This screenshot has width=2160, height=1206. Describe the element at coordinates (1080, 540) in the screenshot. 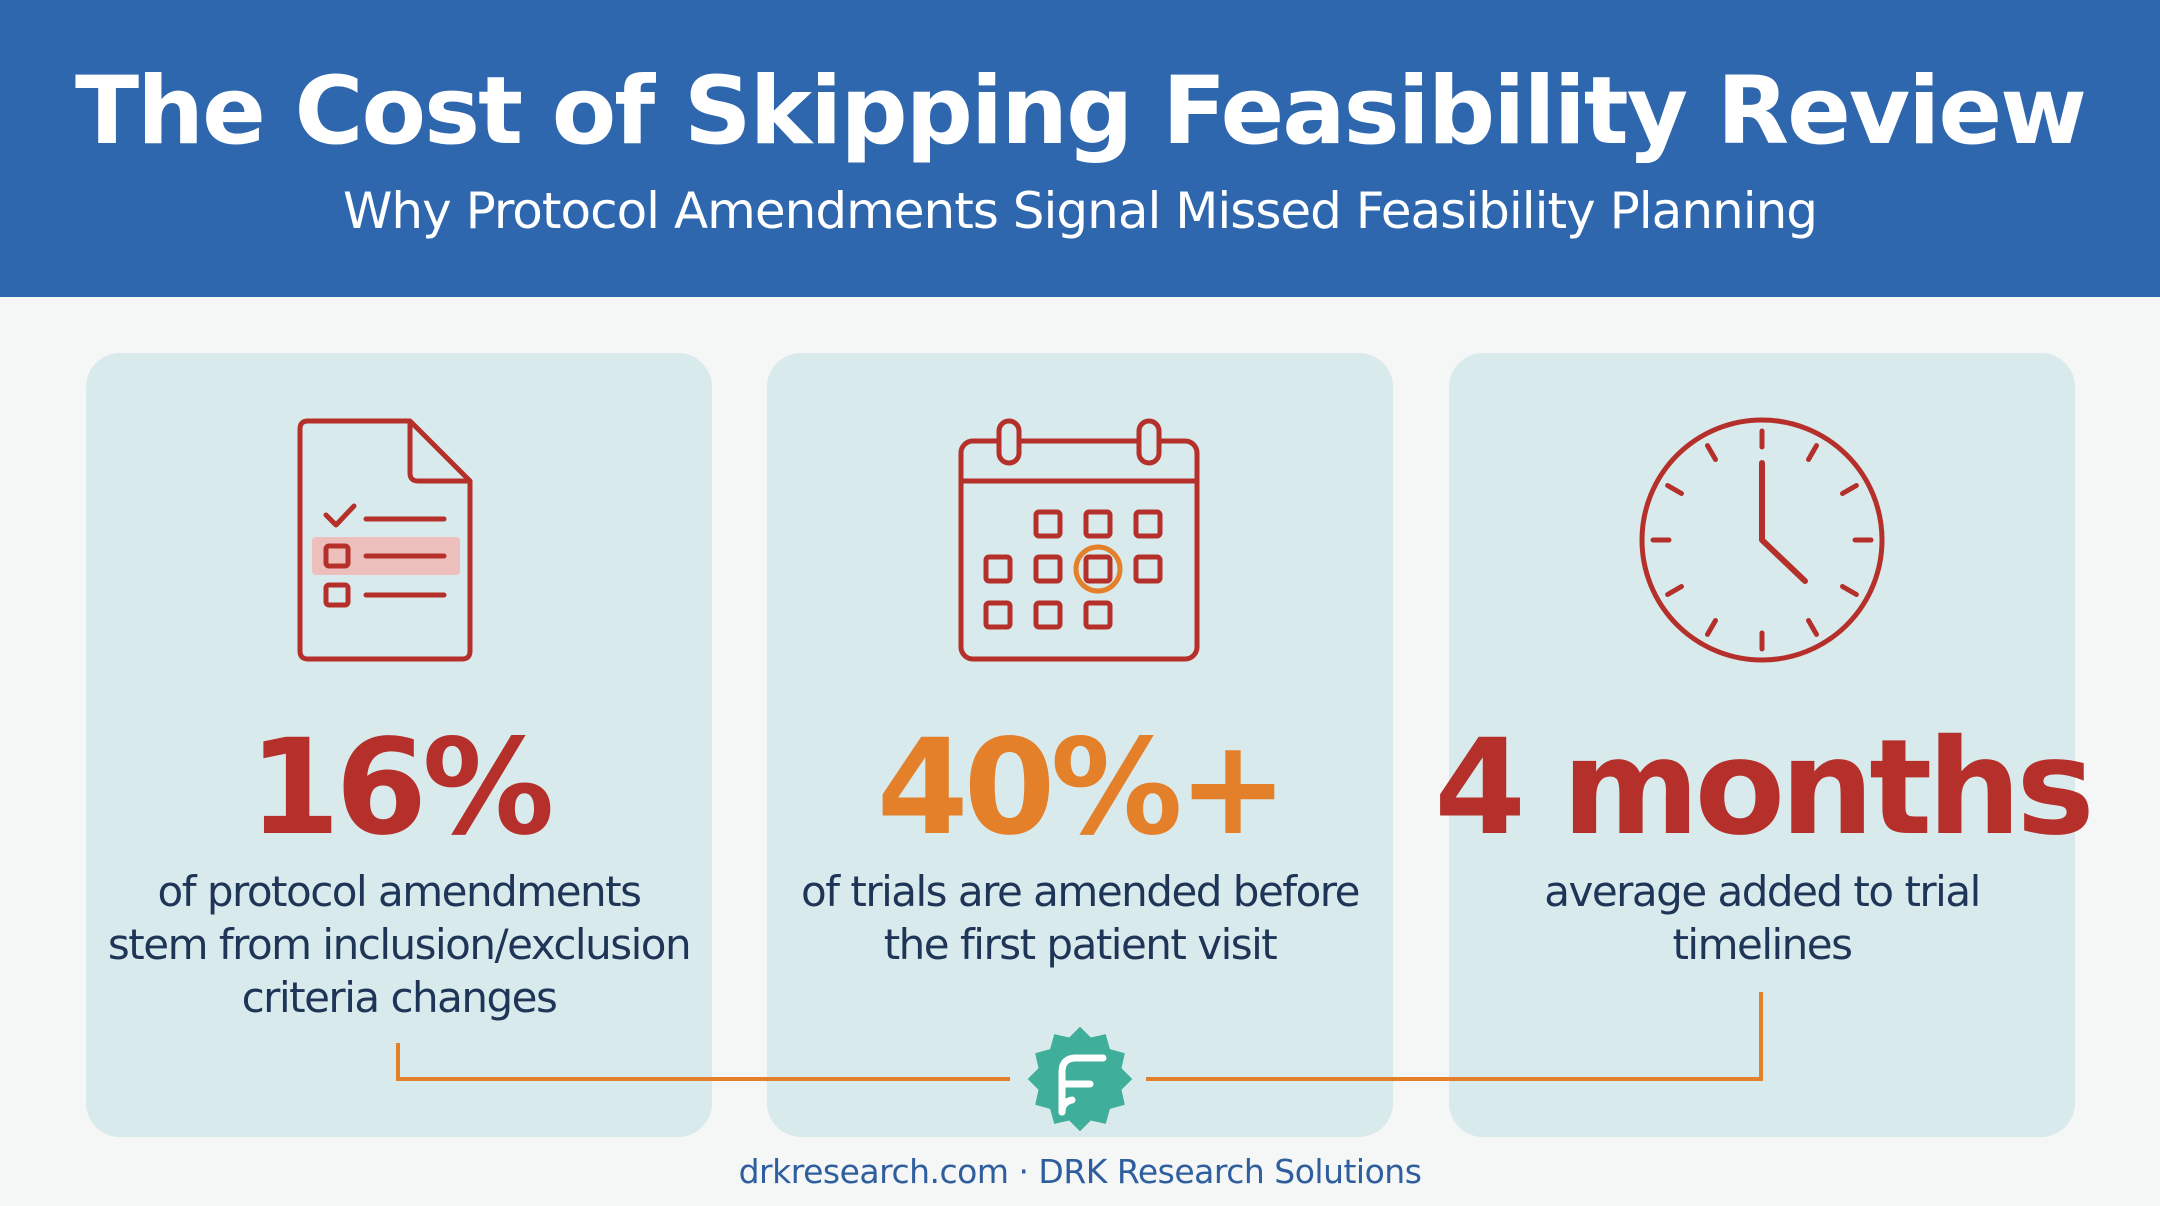

I see `calendar-icon` at that location.